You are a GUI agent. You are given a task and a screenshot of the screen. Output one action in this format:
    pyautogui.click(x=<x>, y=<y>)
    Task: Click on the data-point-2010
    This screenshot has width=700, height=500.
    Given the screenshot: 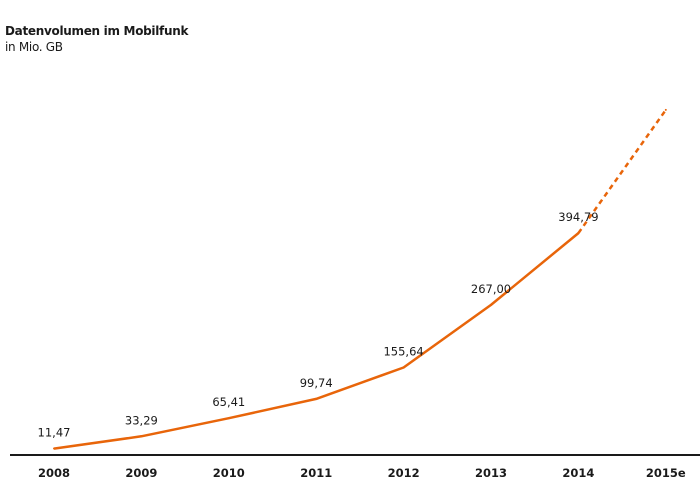 What is the action you would take?
    pyautogui.click(x=228, y=418)
    